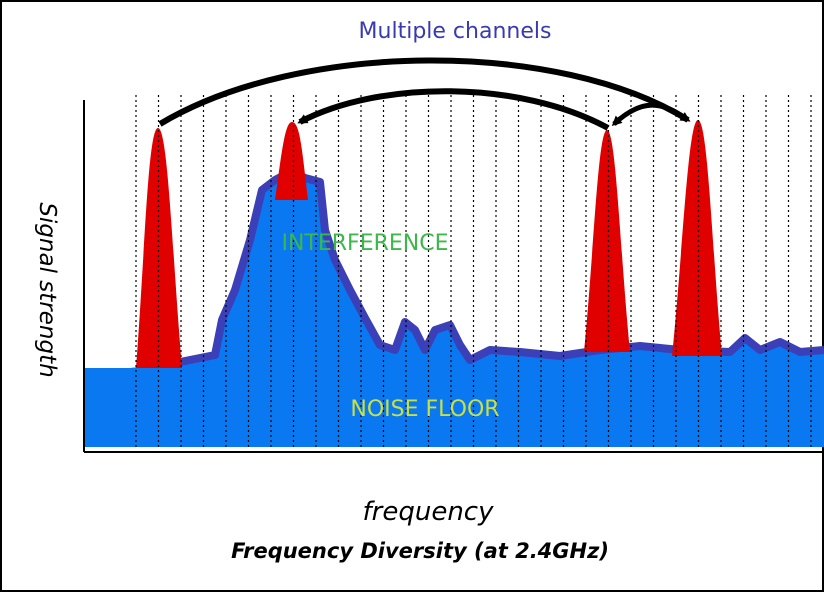 The image size is (824, 592). Describe the element at coordinates (364, 243) in the screenshot. I see `interference-label: INTERFERENCE` at that location.